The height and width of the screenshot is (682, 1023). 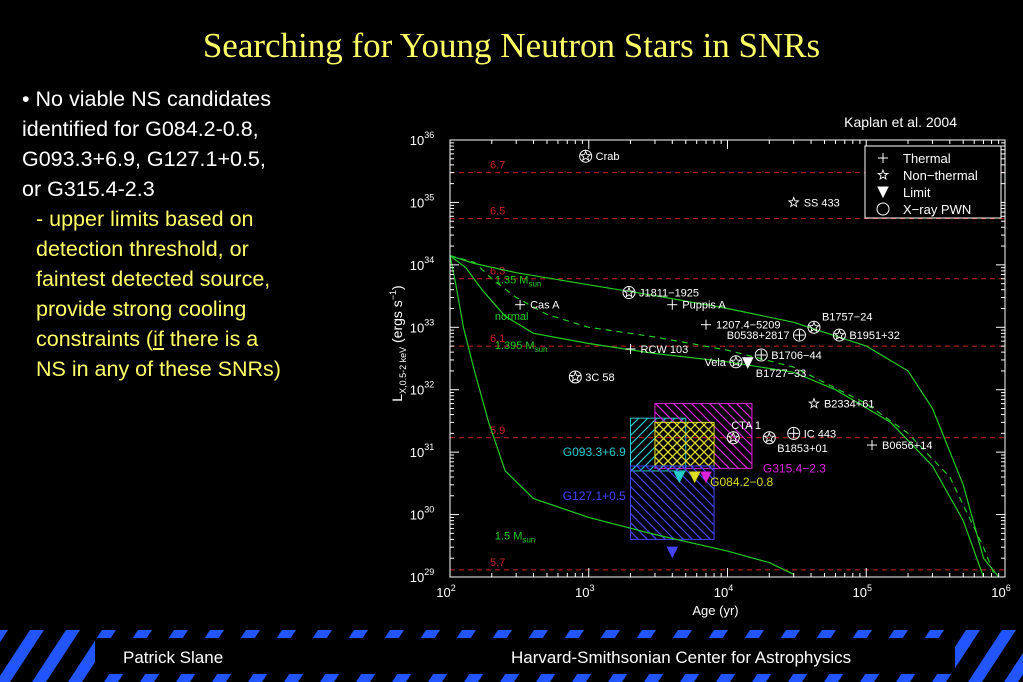 What do you see at coordinates (158, 369) in the screenshot?
I see `bullet-line: NS in any of these SNRs)` at bounding box center [158, 369].